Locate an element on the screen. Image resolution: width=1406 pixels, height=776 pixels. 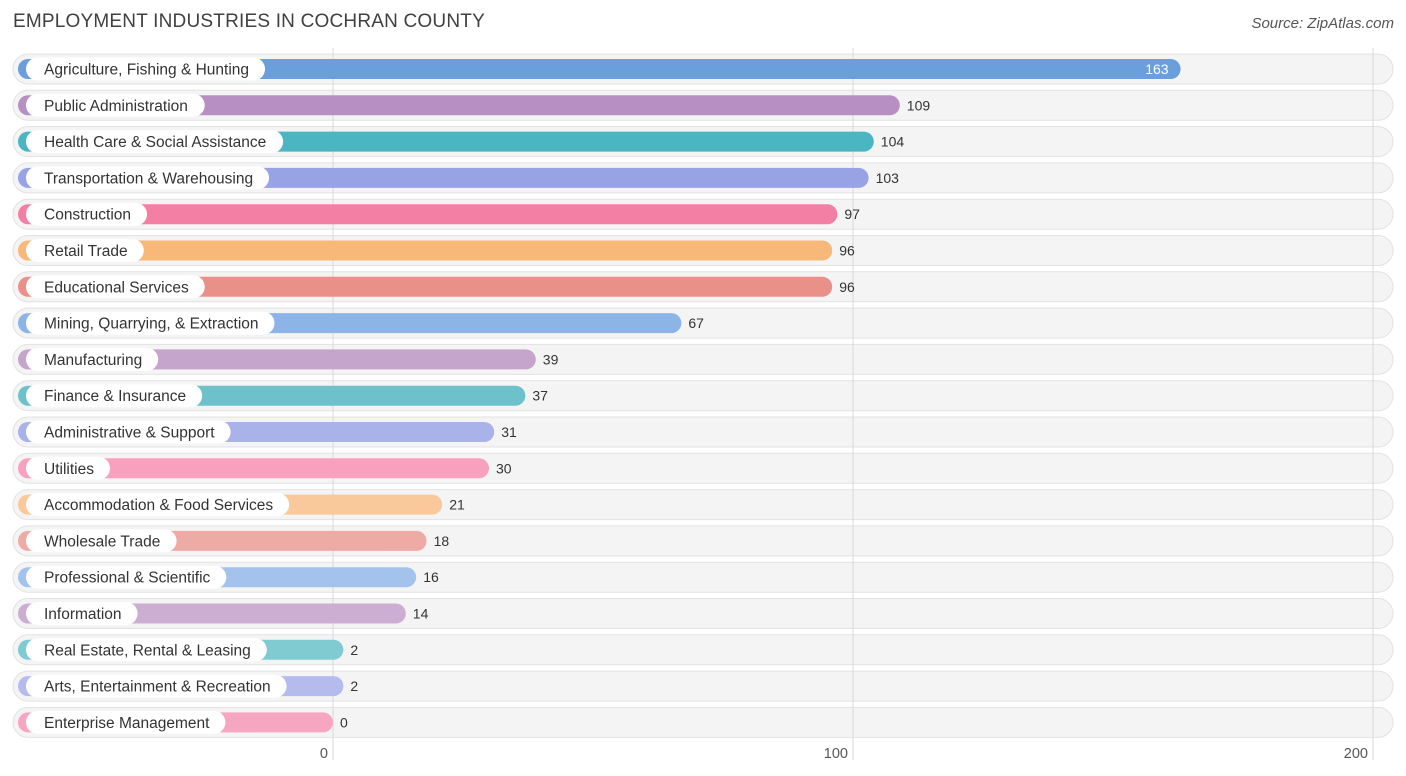
bar-row: Mining, Quarrying, & Extraction 67 is located at coordinates (361, 323).